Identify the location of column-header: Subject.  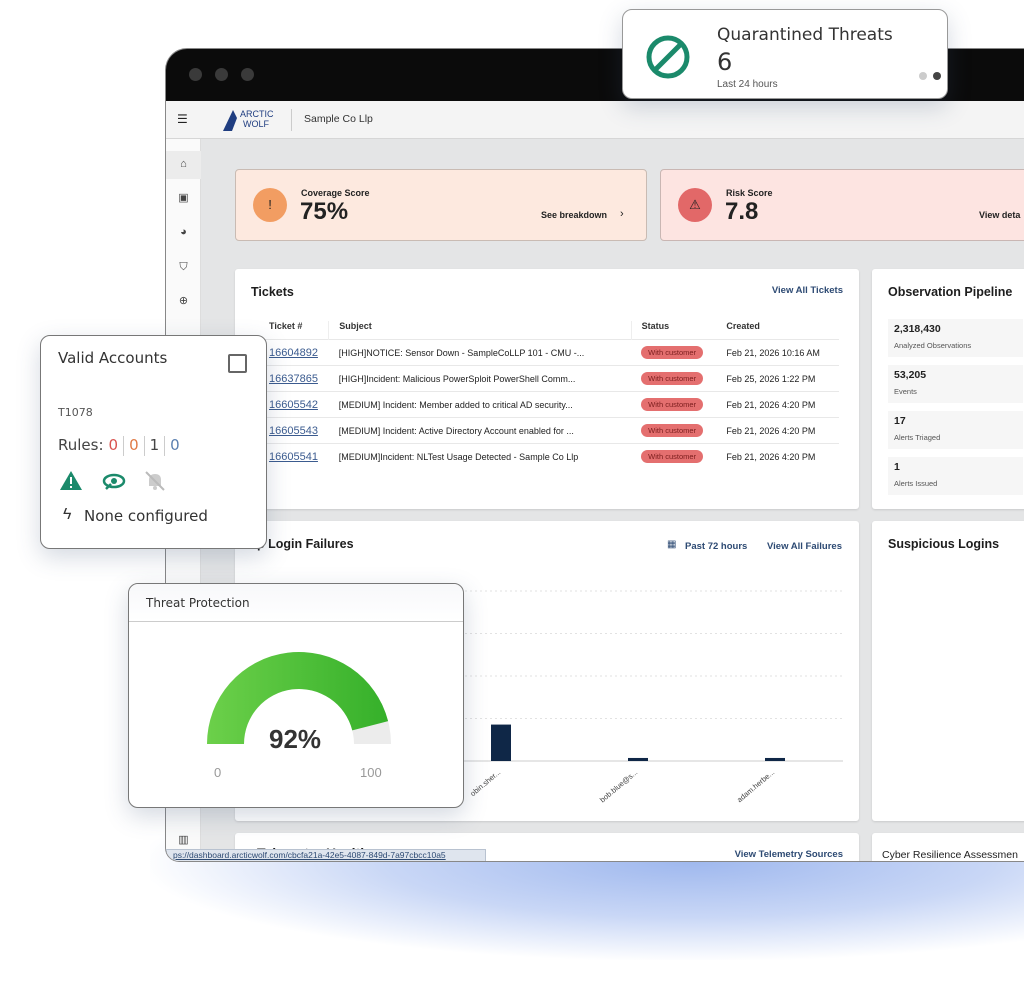
(480, 330).